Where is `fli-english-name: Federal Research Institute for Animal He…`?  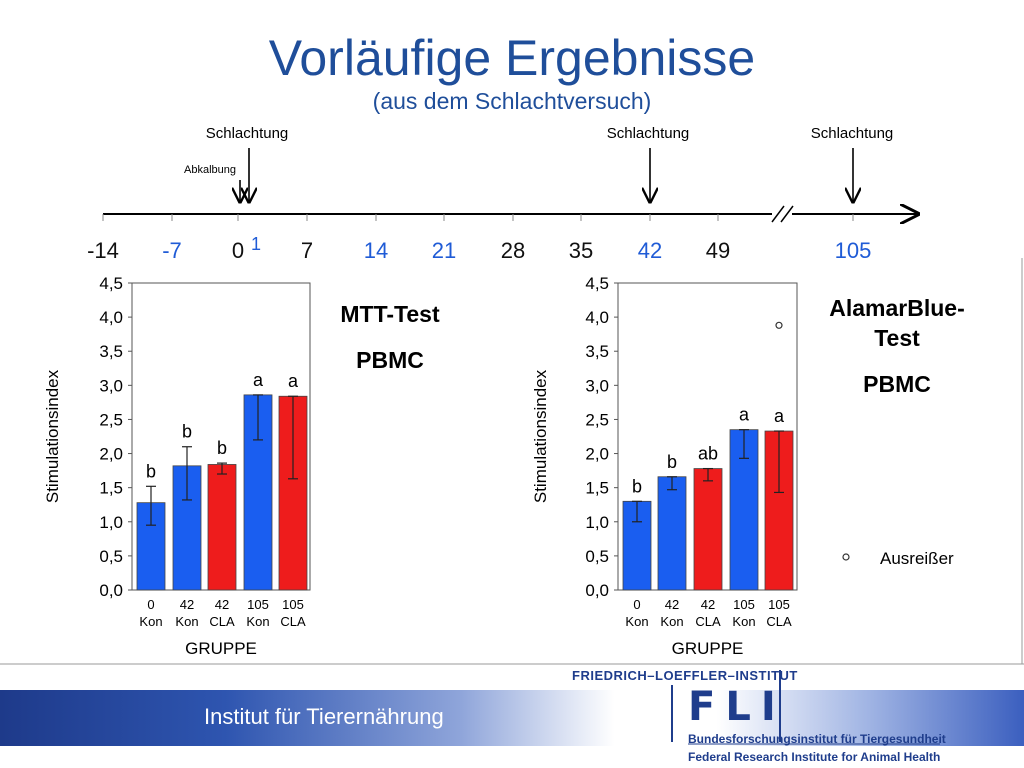 fli-english-name: Federal Research Institute for Animal He… is located at coordinates (814, 757).